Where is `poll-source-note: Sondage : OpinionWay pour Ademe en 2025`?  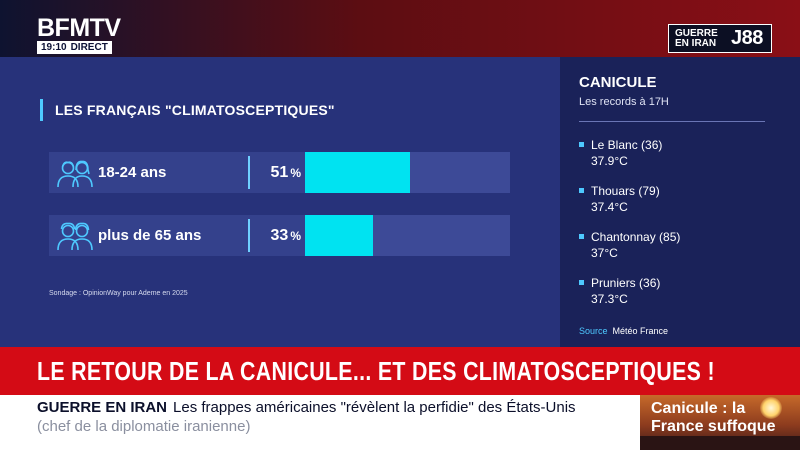
poll-source-note: Sondage : OpinionWay pour Ademe en 2025 is located at coordinates (118, 293).